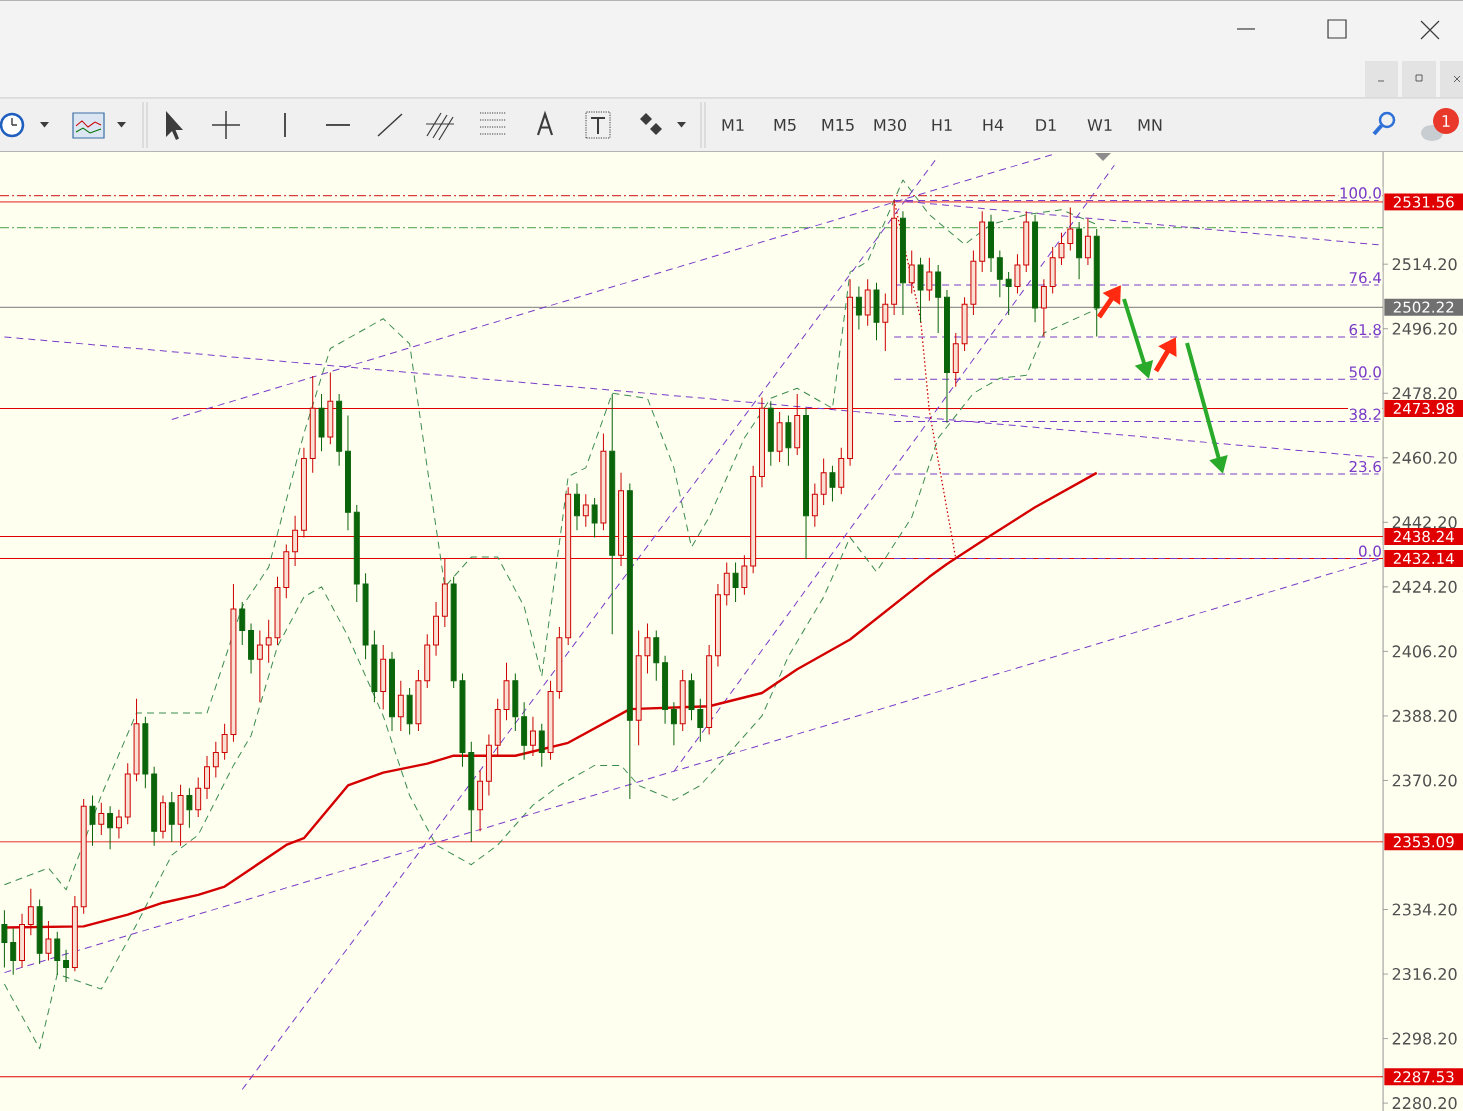  I want to click on series-label: 0.0, so click(1370, 551).